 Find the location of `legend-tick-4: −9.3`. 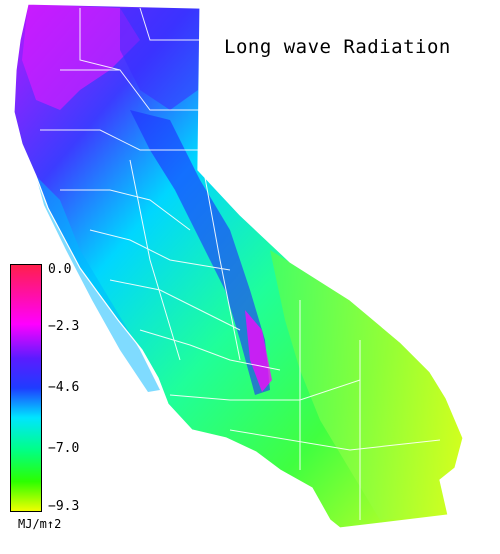

legend-tick-4: −9.3 is located at coordinates (64, 506).